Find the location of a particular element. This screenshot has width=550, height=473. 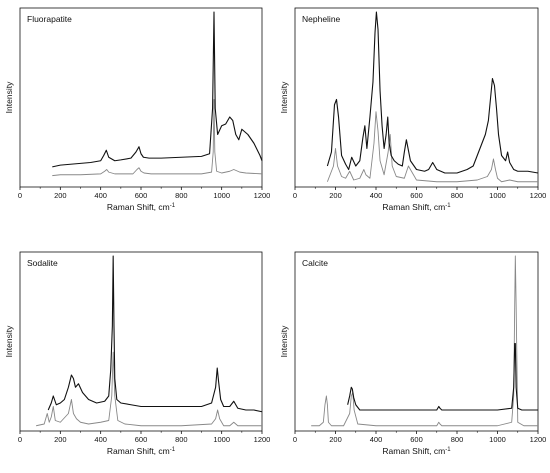

panel-title: Nepheline is located at coordinates (321, 19).